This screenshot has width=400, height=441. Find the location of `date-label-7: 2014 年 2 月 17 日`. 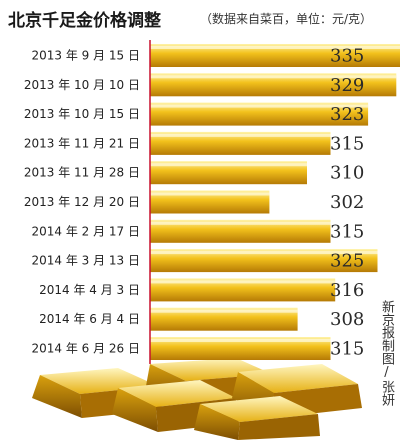

date-label-7: 2014 年 2 月 17 日 is located at coordinates (85, 231).